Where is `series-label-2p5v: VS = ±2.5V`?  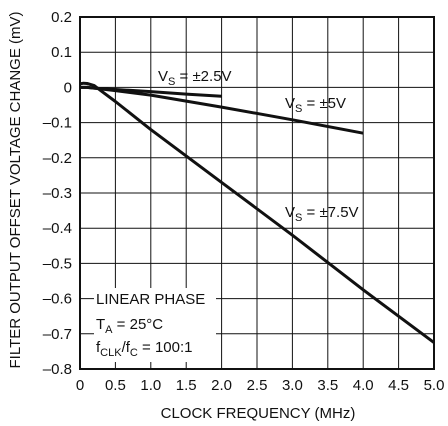
series-label-2p5v: VS = ±2.5V is located at coordinates (195, 78).